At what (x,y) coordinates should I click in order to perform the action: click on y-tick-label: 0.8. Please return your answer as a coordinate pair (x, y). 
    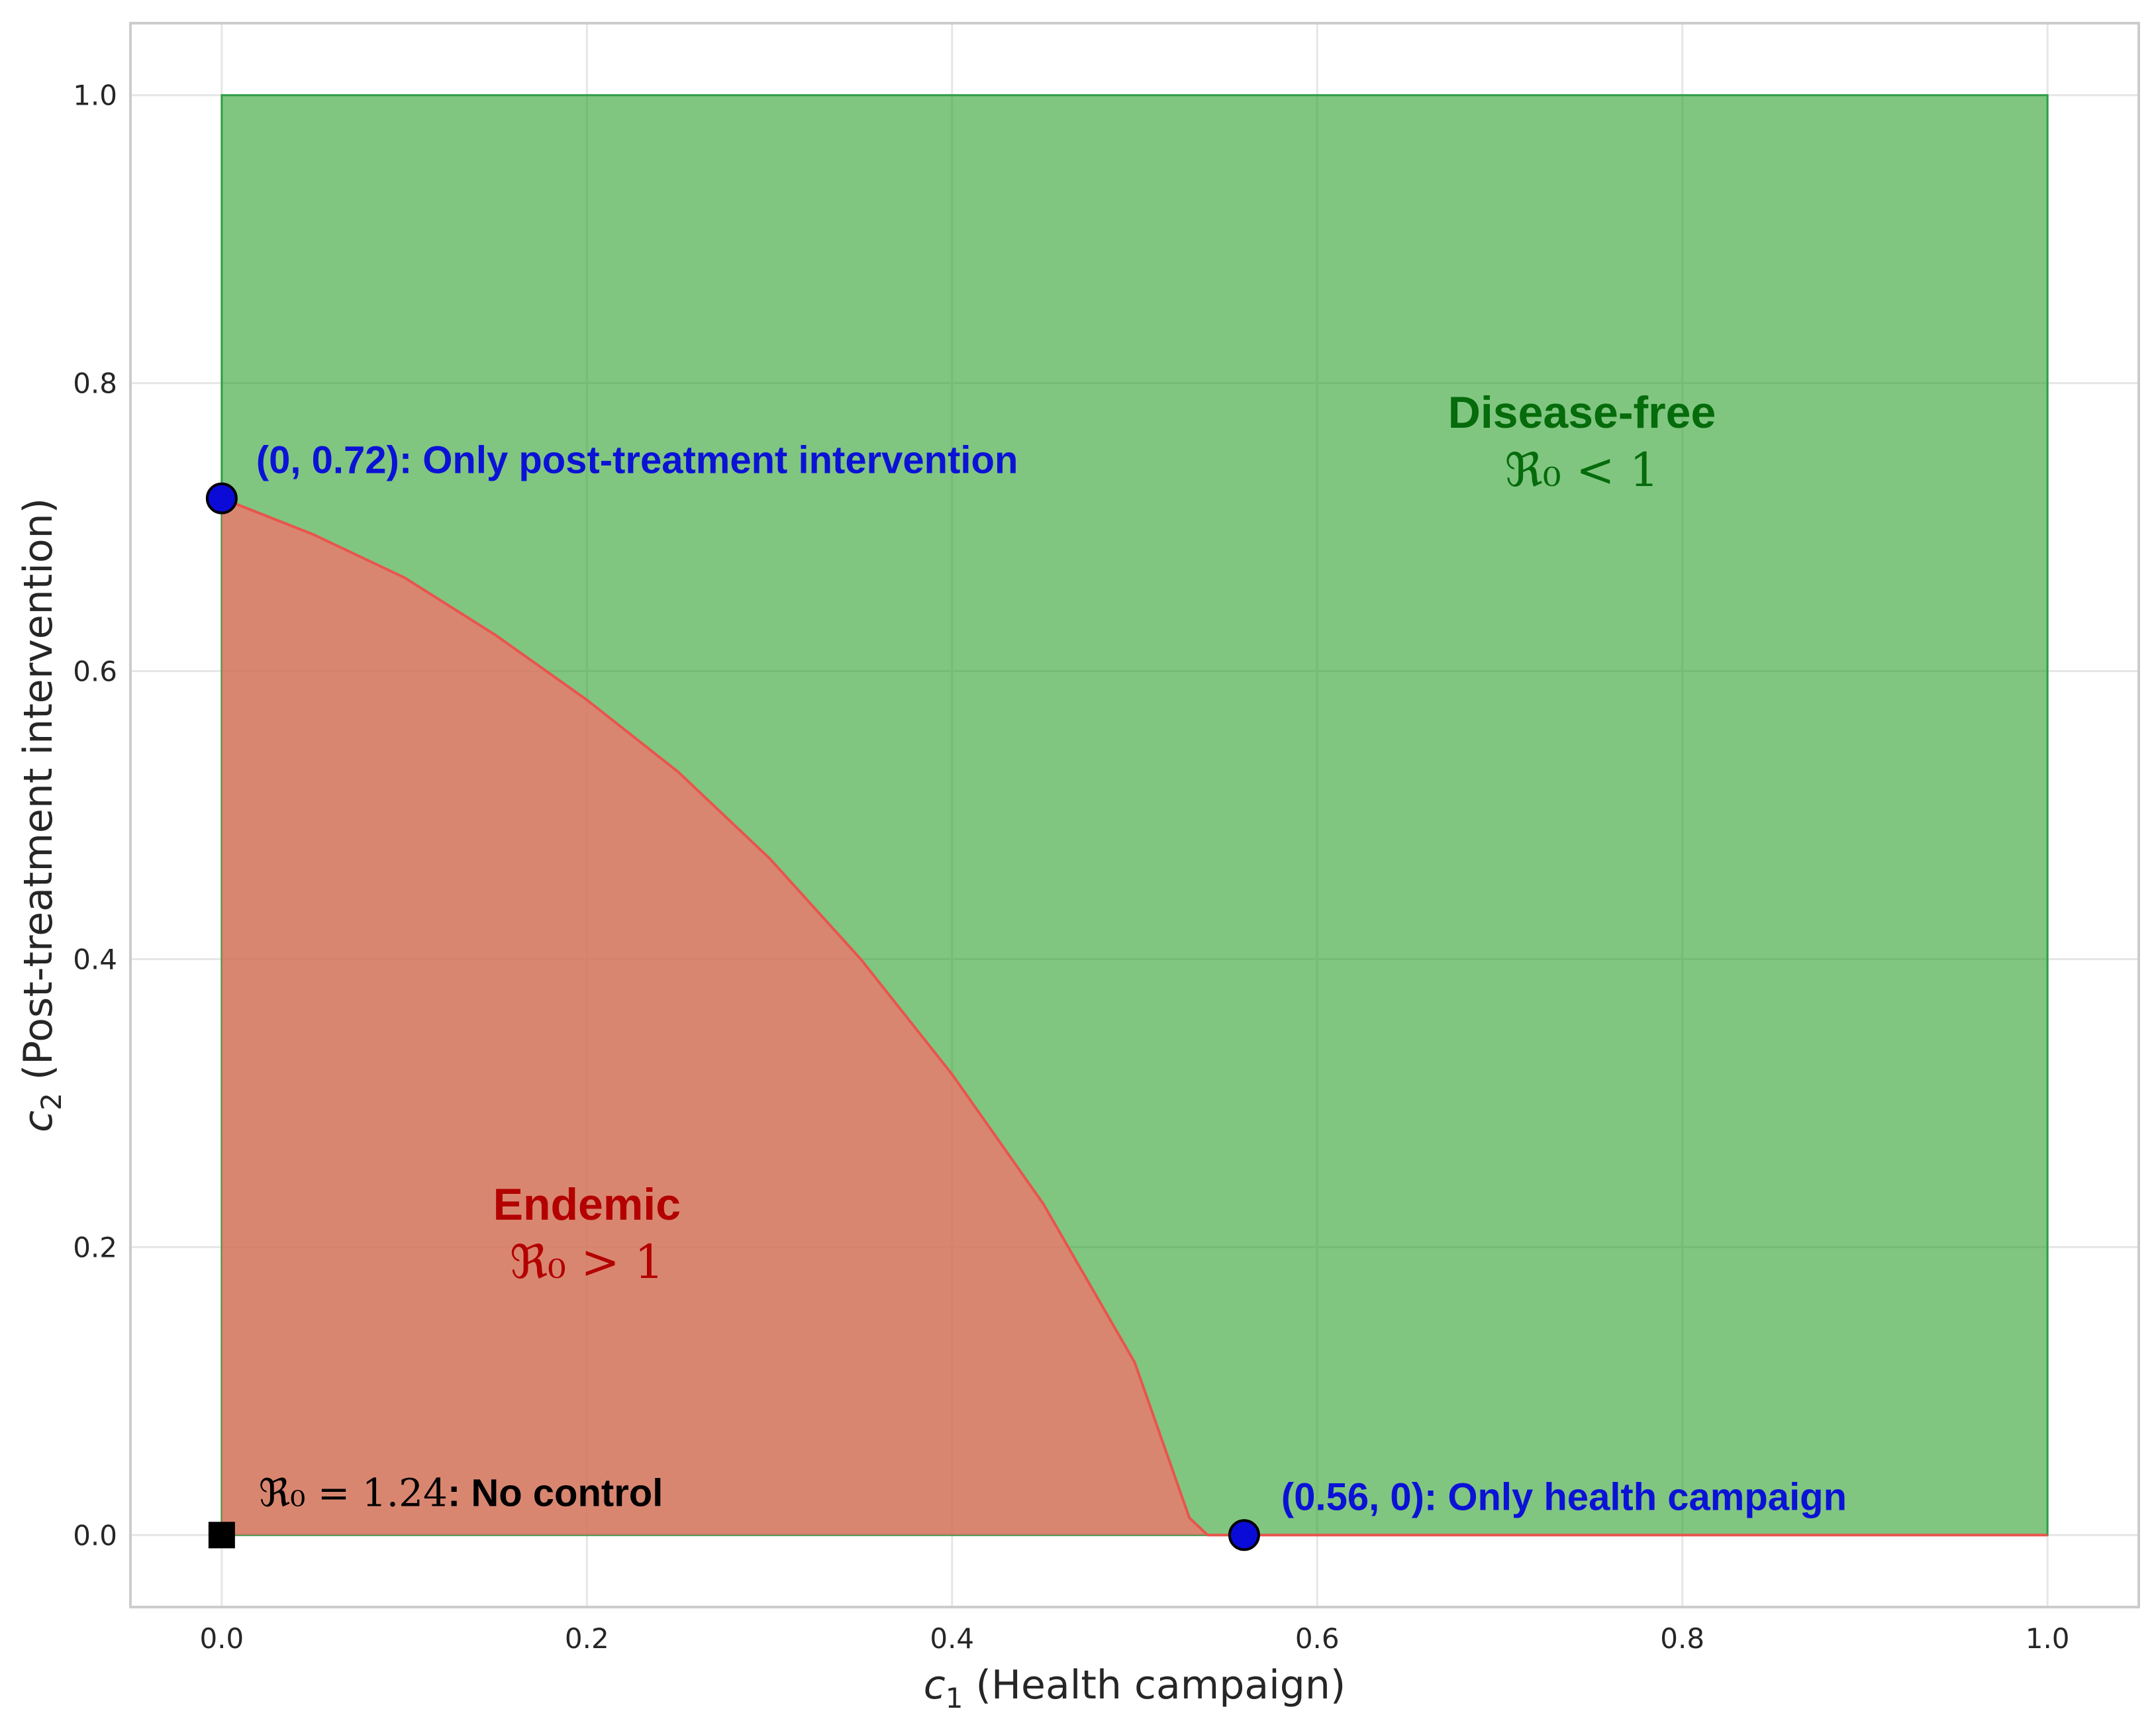
    Looking at the image, I should click on (95, 384).